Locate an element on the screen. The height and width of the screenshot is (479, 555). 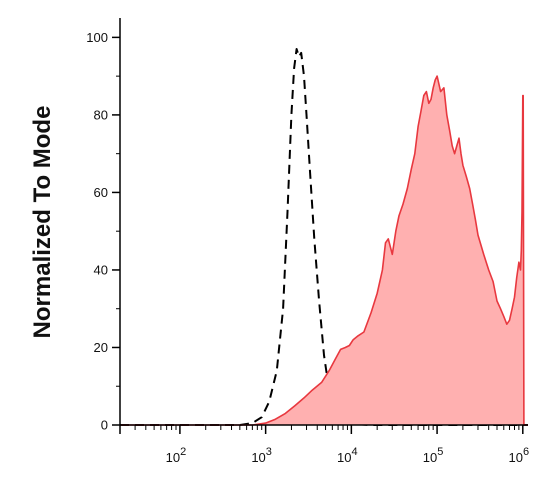
y-tick-label: 60 is located at coordinates (101, 192).